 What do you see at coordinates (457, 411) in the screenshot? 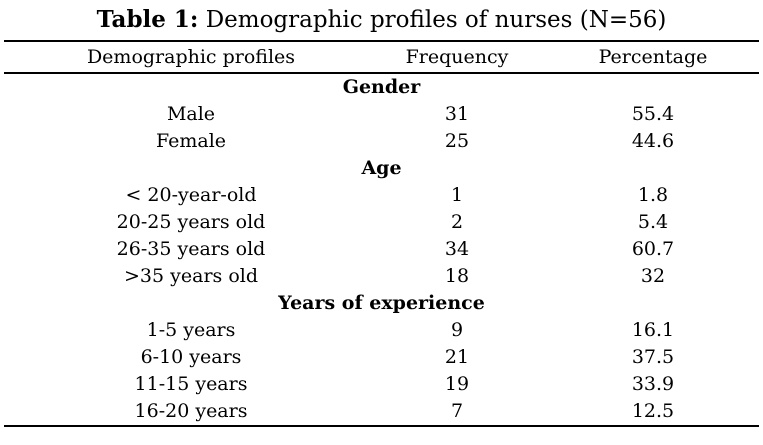
I see `row-frequency: 7` at bounding box center [457, 411].